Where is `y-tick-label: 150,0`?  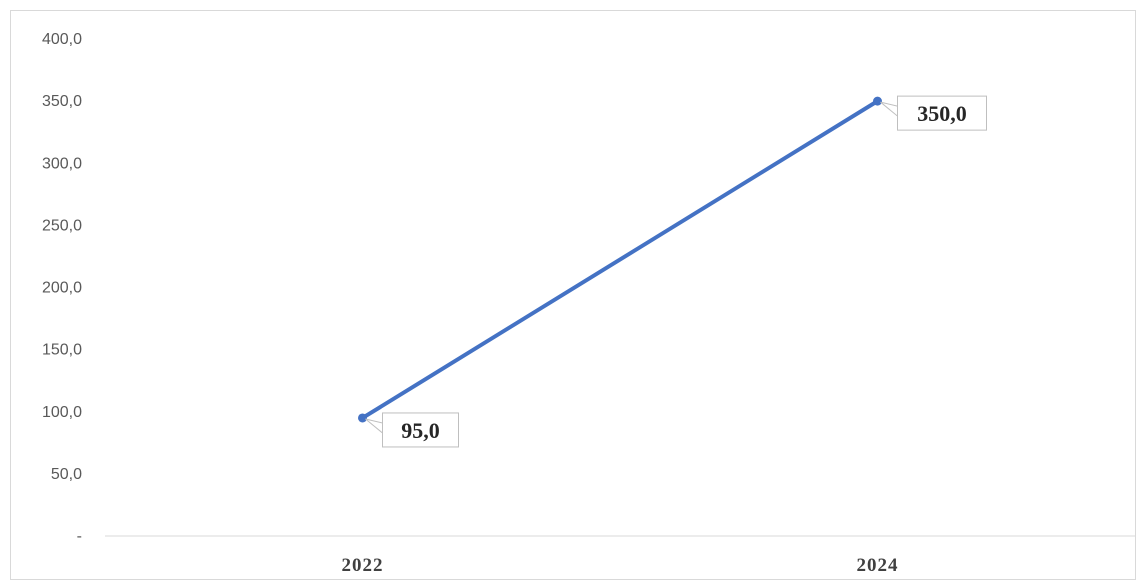 y-tick-label: 150,0 is located at coordinates (62, 350).